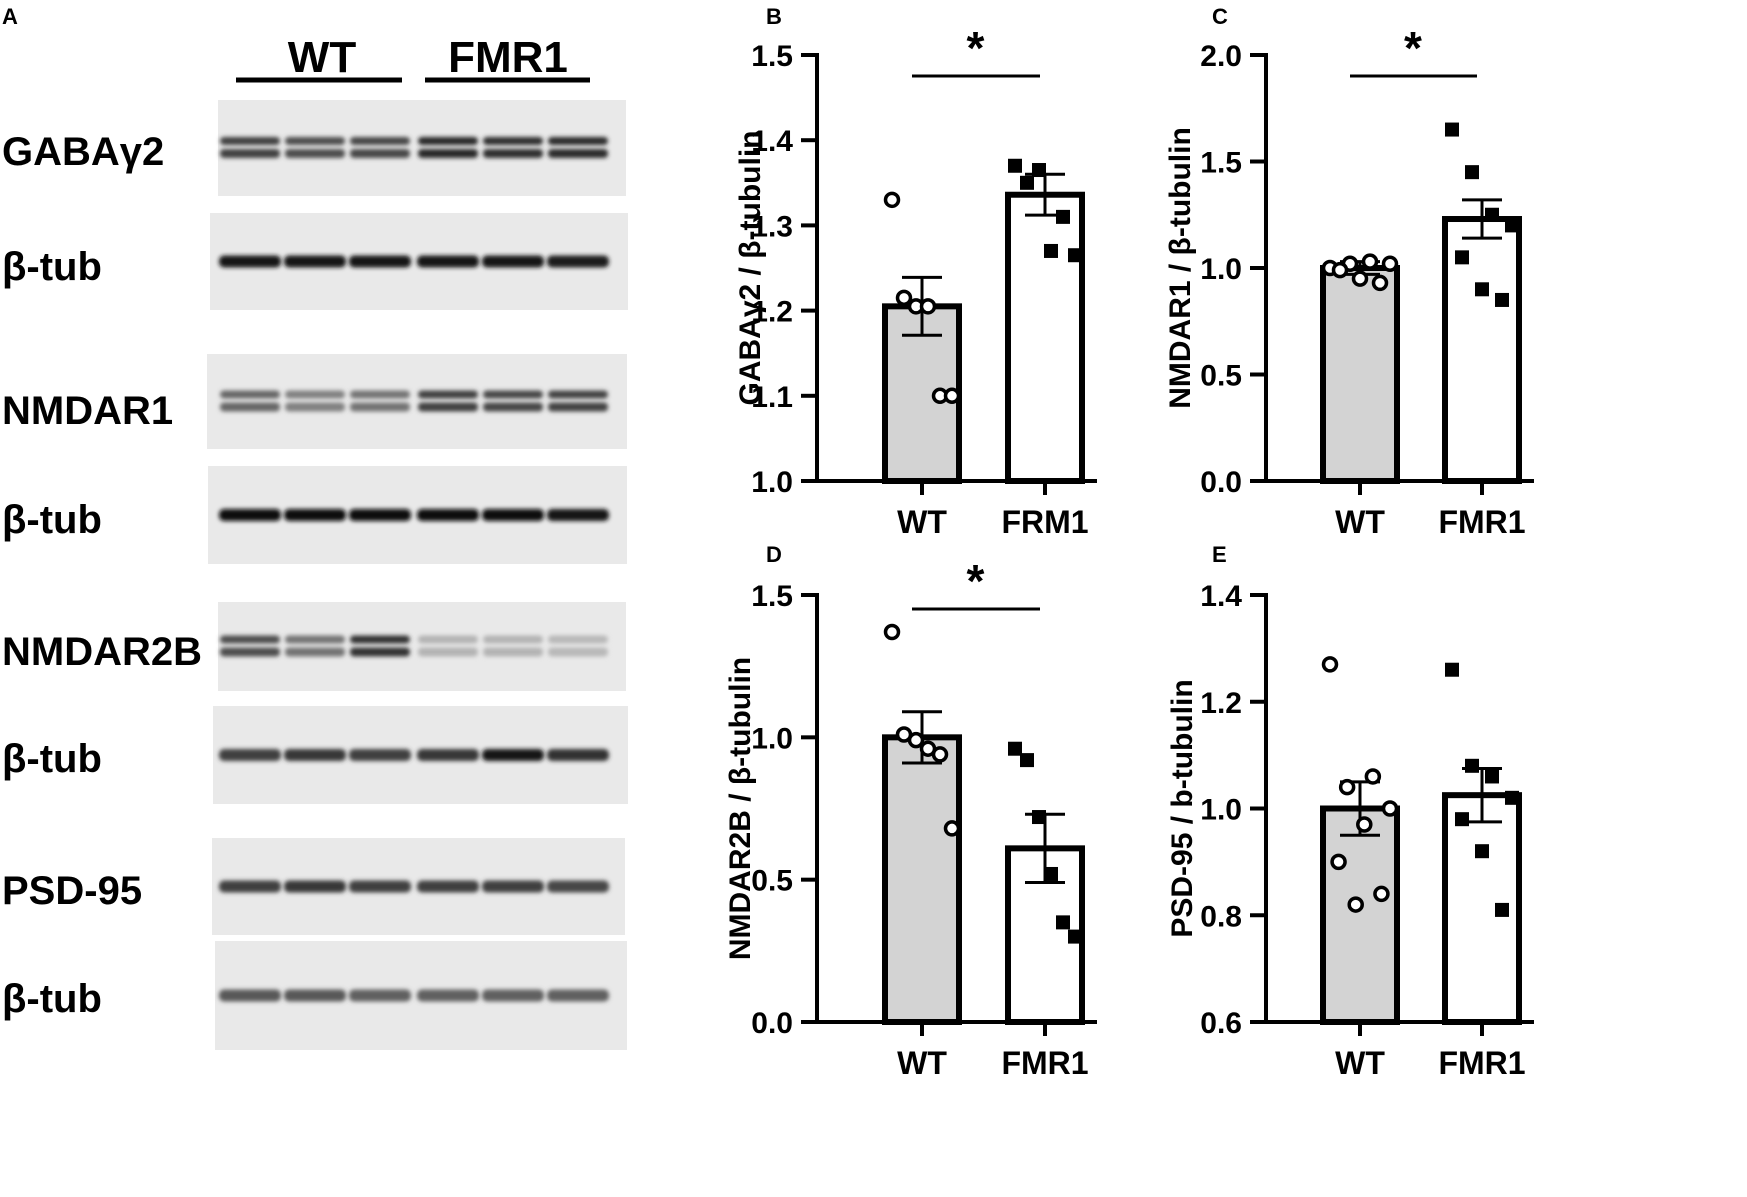  I want to click on group-label: FMR1, so click(508, 57).